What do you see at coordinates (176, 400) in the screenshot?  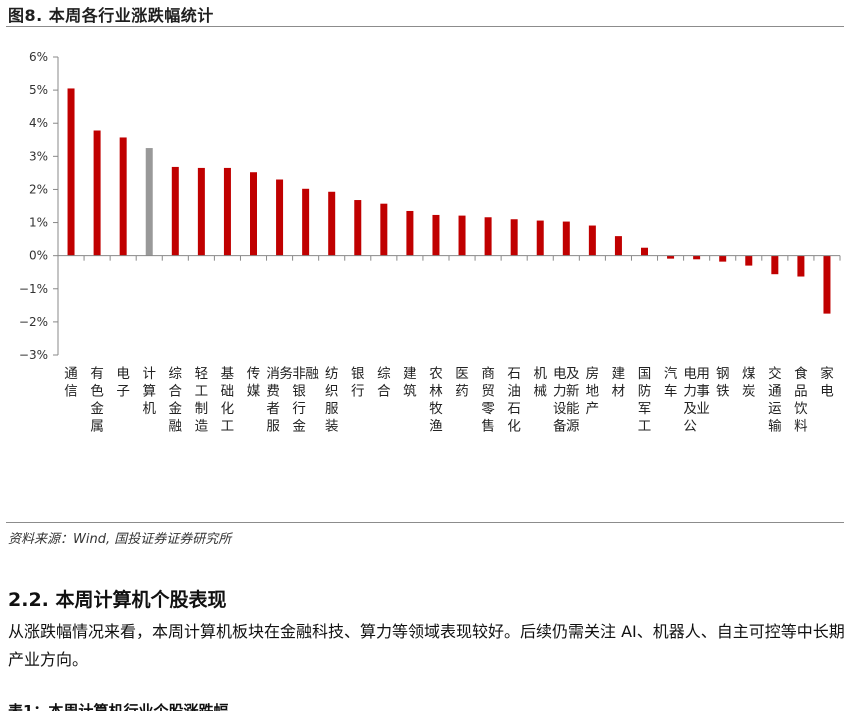 I see `category-label: 综合金融` at bounding box center [176, 400].